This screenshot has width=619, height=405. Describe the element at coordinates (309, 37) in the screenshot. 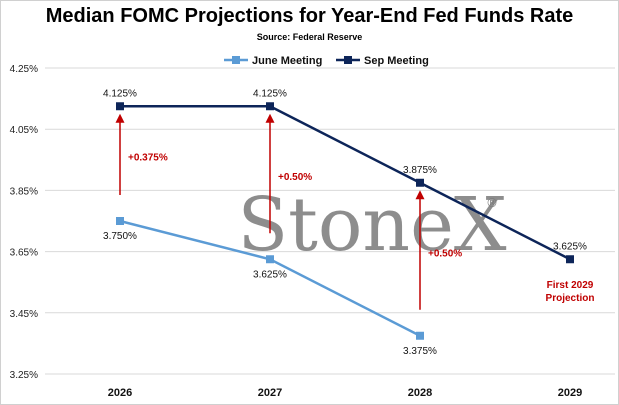

I see `chart-subtitle: Source: Federal Reserve` at that location.